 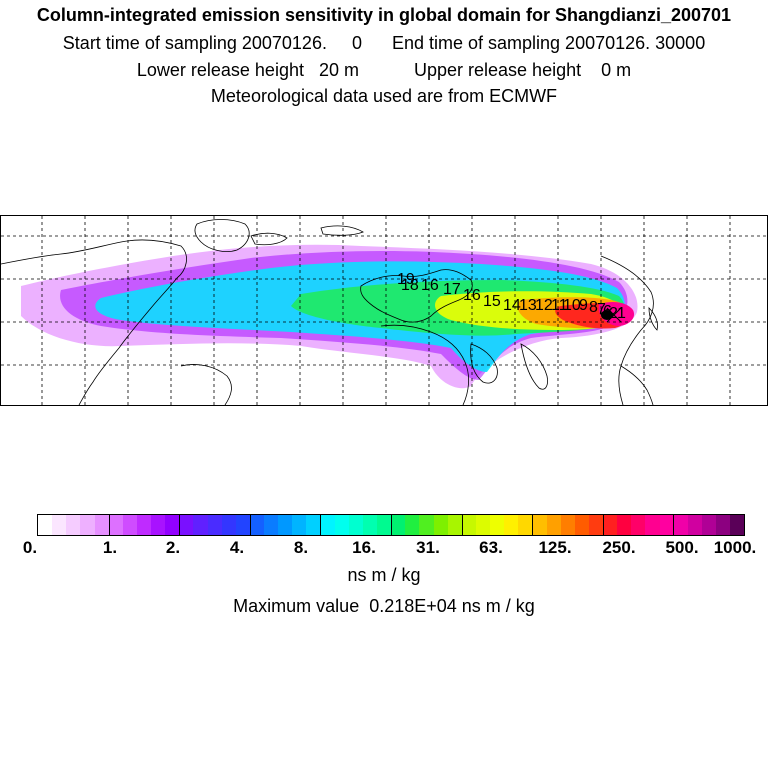 I want to click on coast-greenland, so click(x=222, y=235).